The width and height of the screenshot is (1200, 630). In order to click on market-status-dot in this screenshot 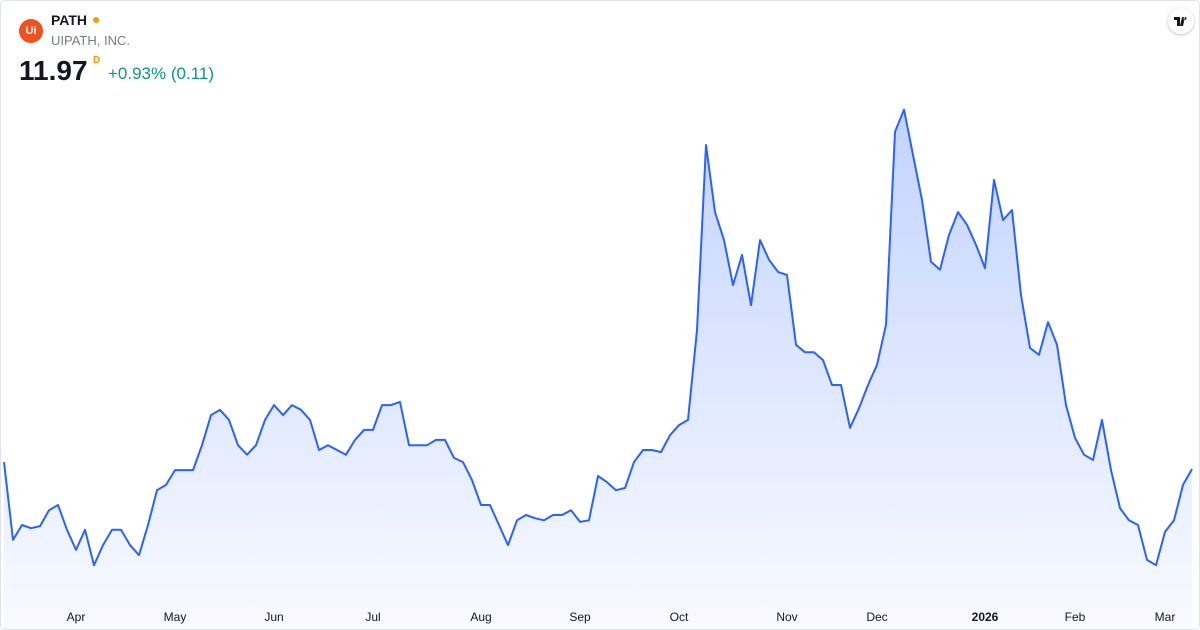, I will do `click(96, 20)`.